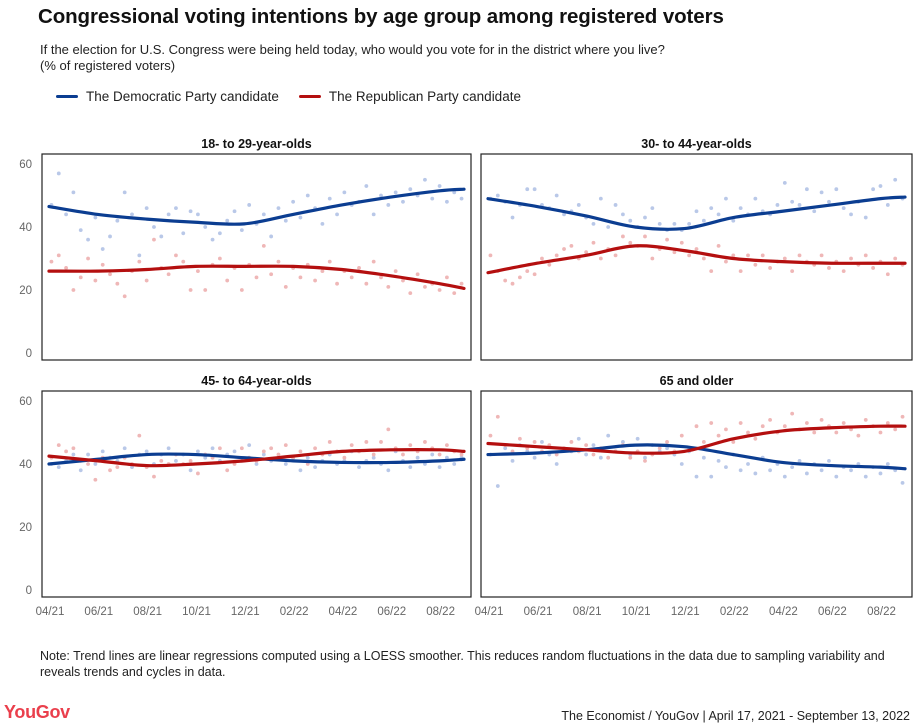 Image resolution: width=920 pixels, height=728 pixels. Describe the element at coordinates (25, 165) in the screenshot. I see `y-tick-label: 60` at that location.